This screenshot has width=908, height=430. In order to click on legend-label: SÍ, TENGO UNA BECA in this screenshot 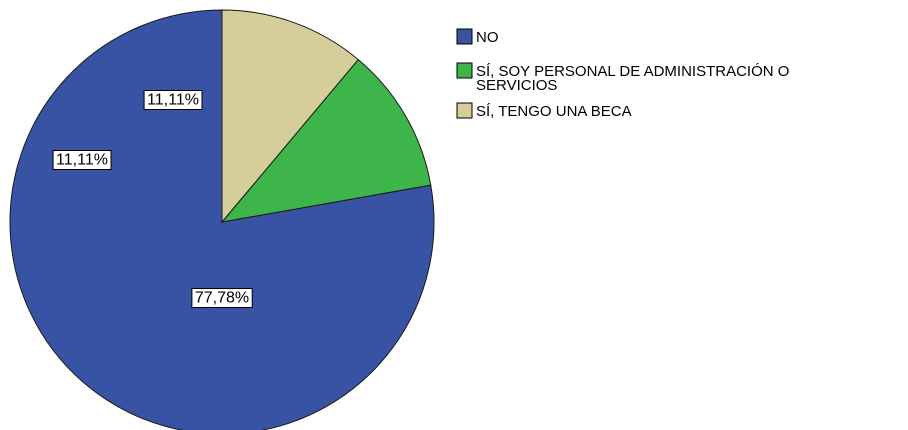, I will do `click(554, 111)`.